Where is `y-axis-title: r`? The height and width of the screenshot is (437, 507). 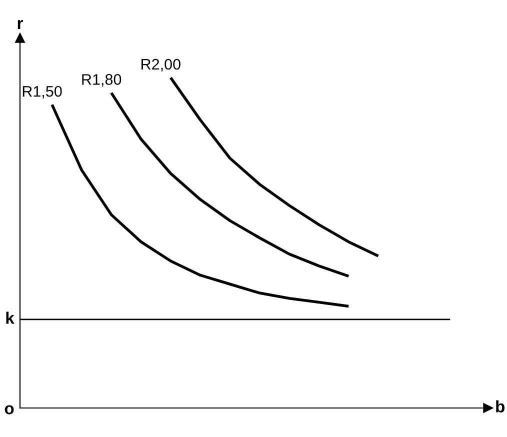 y-axis-title: r is located at coordinates (20, 24).